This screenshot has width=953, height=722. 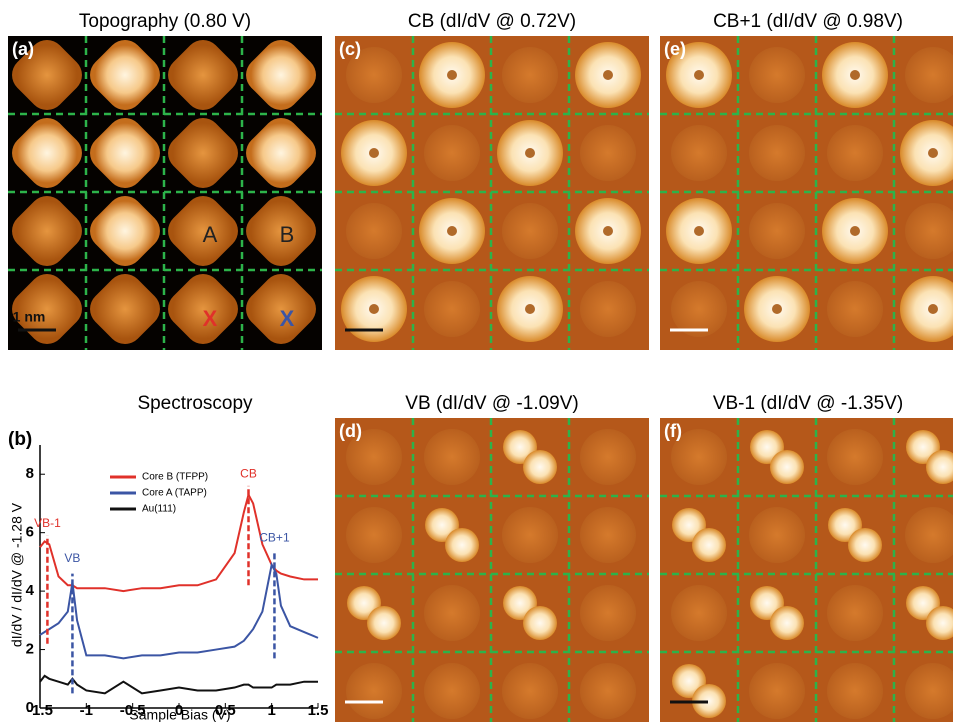 I want to click on x-tick-label: 1, so click(x=271, y=710).